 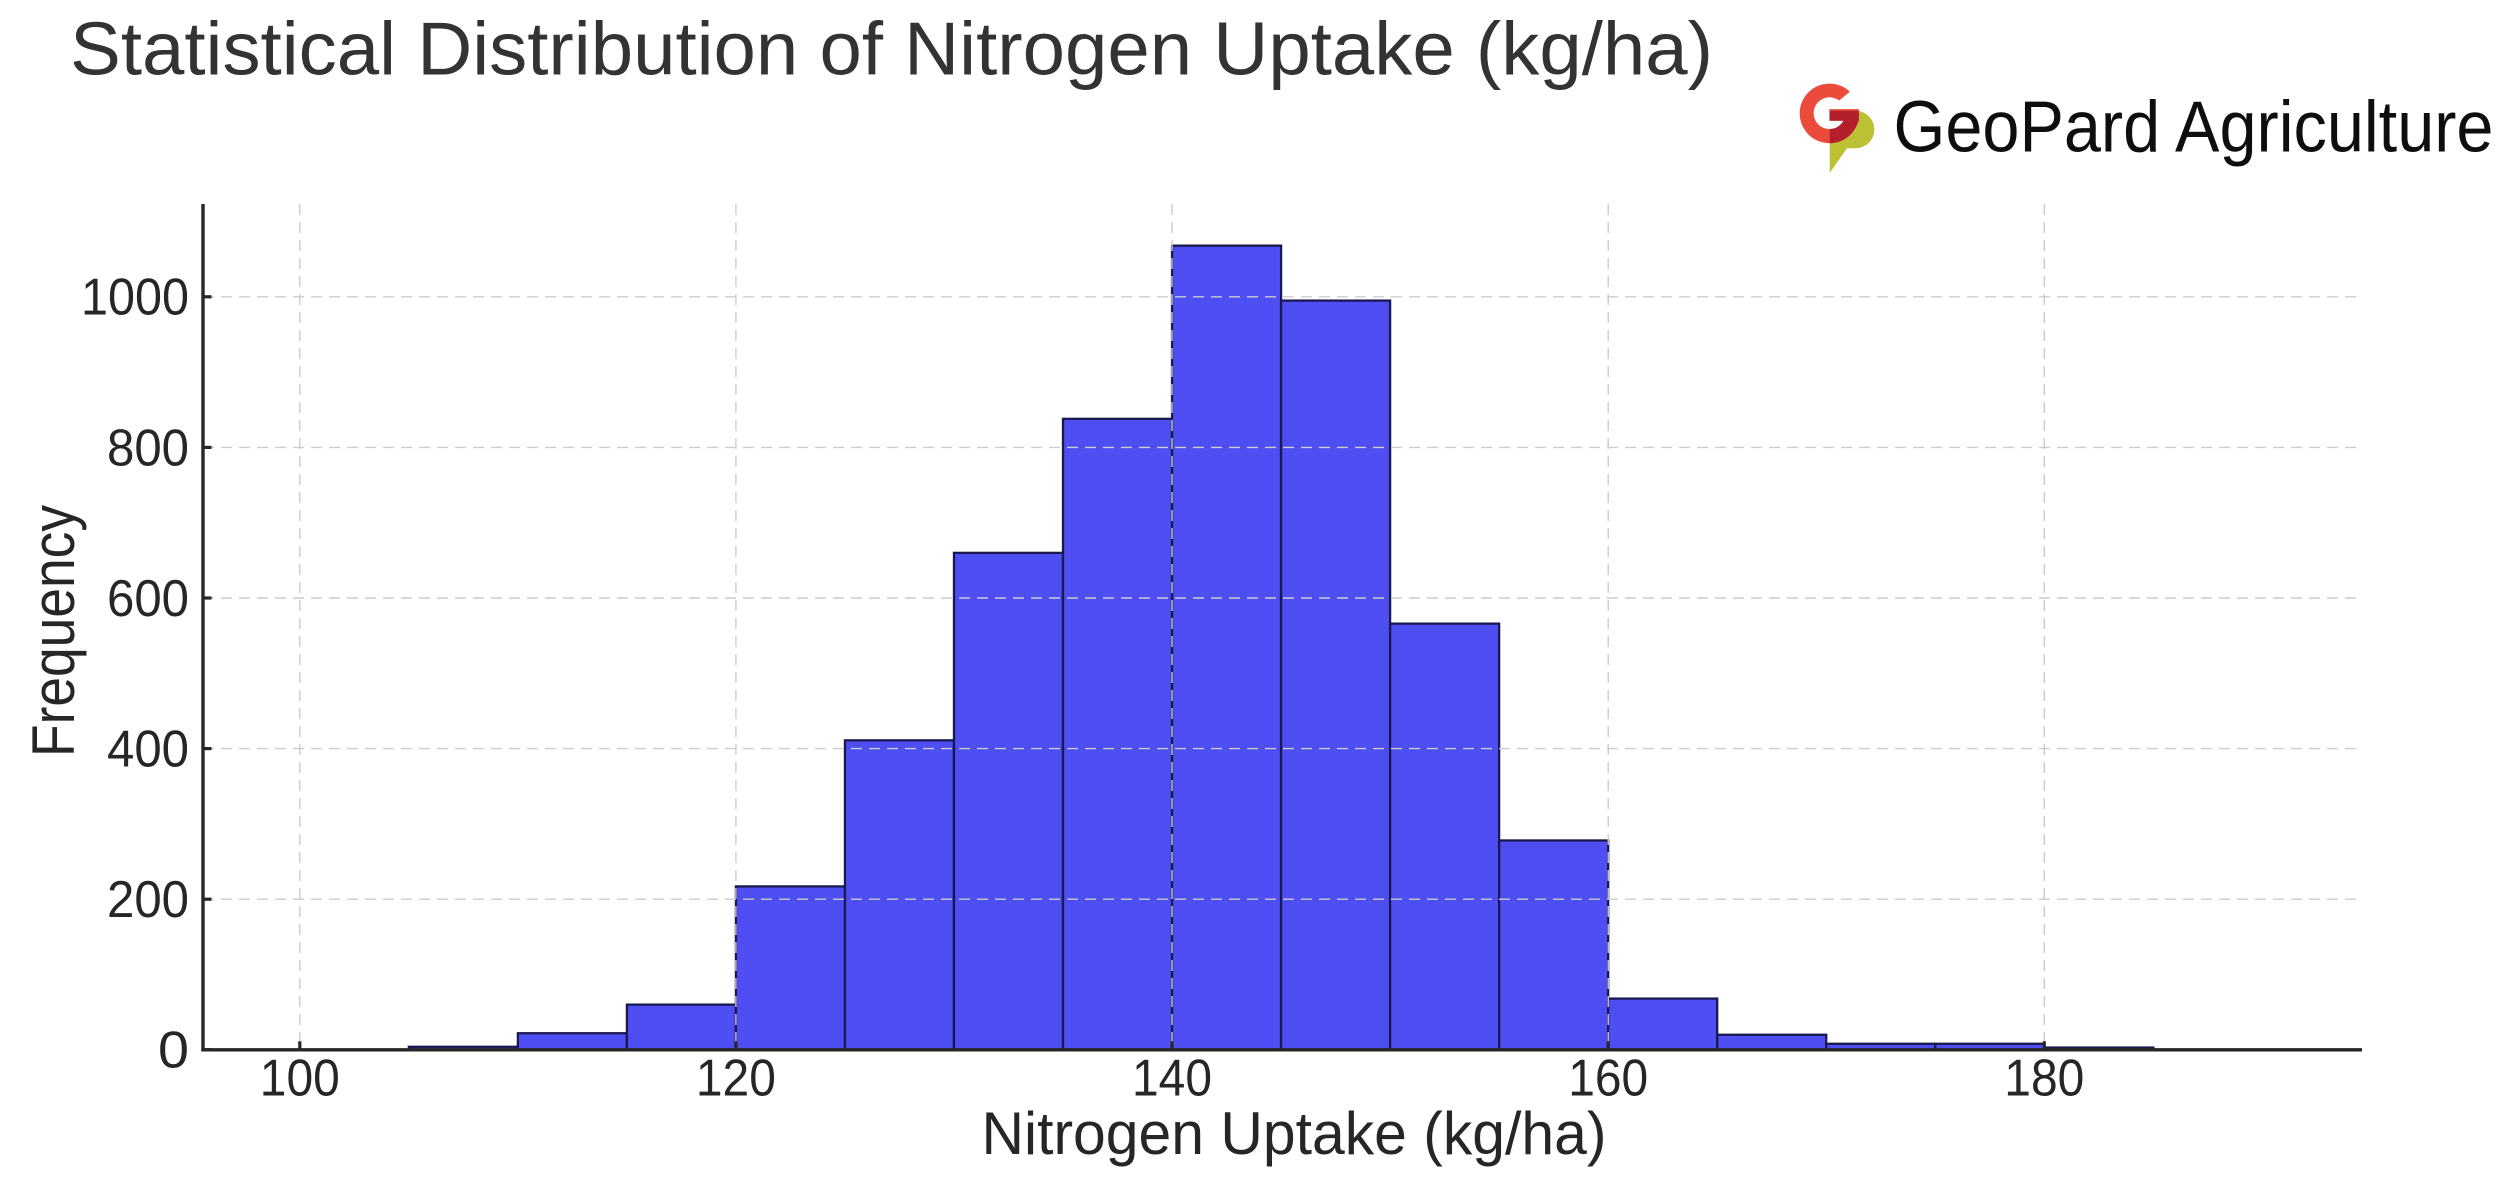 I want to click on svg-text: 800, so click(x=148, y=448).